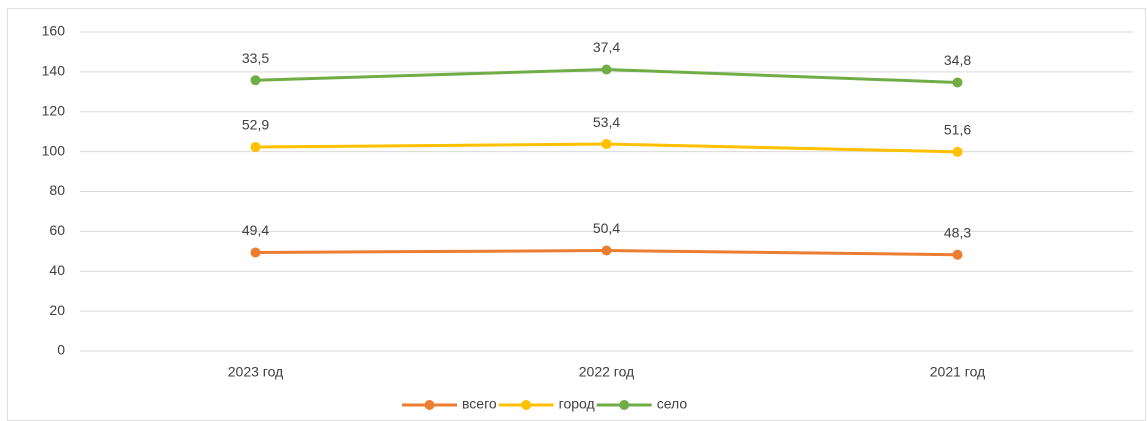 The width and height of the screenshot is (1147, 421). What do you see at coordinates (606, 122) in the screenshot?
I see `data-label: 53,4` at bounding box center [606, 122].